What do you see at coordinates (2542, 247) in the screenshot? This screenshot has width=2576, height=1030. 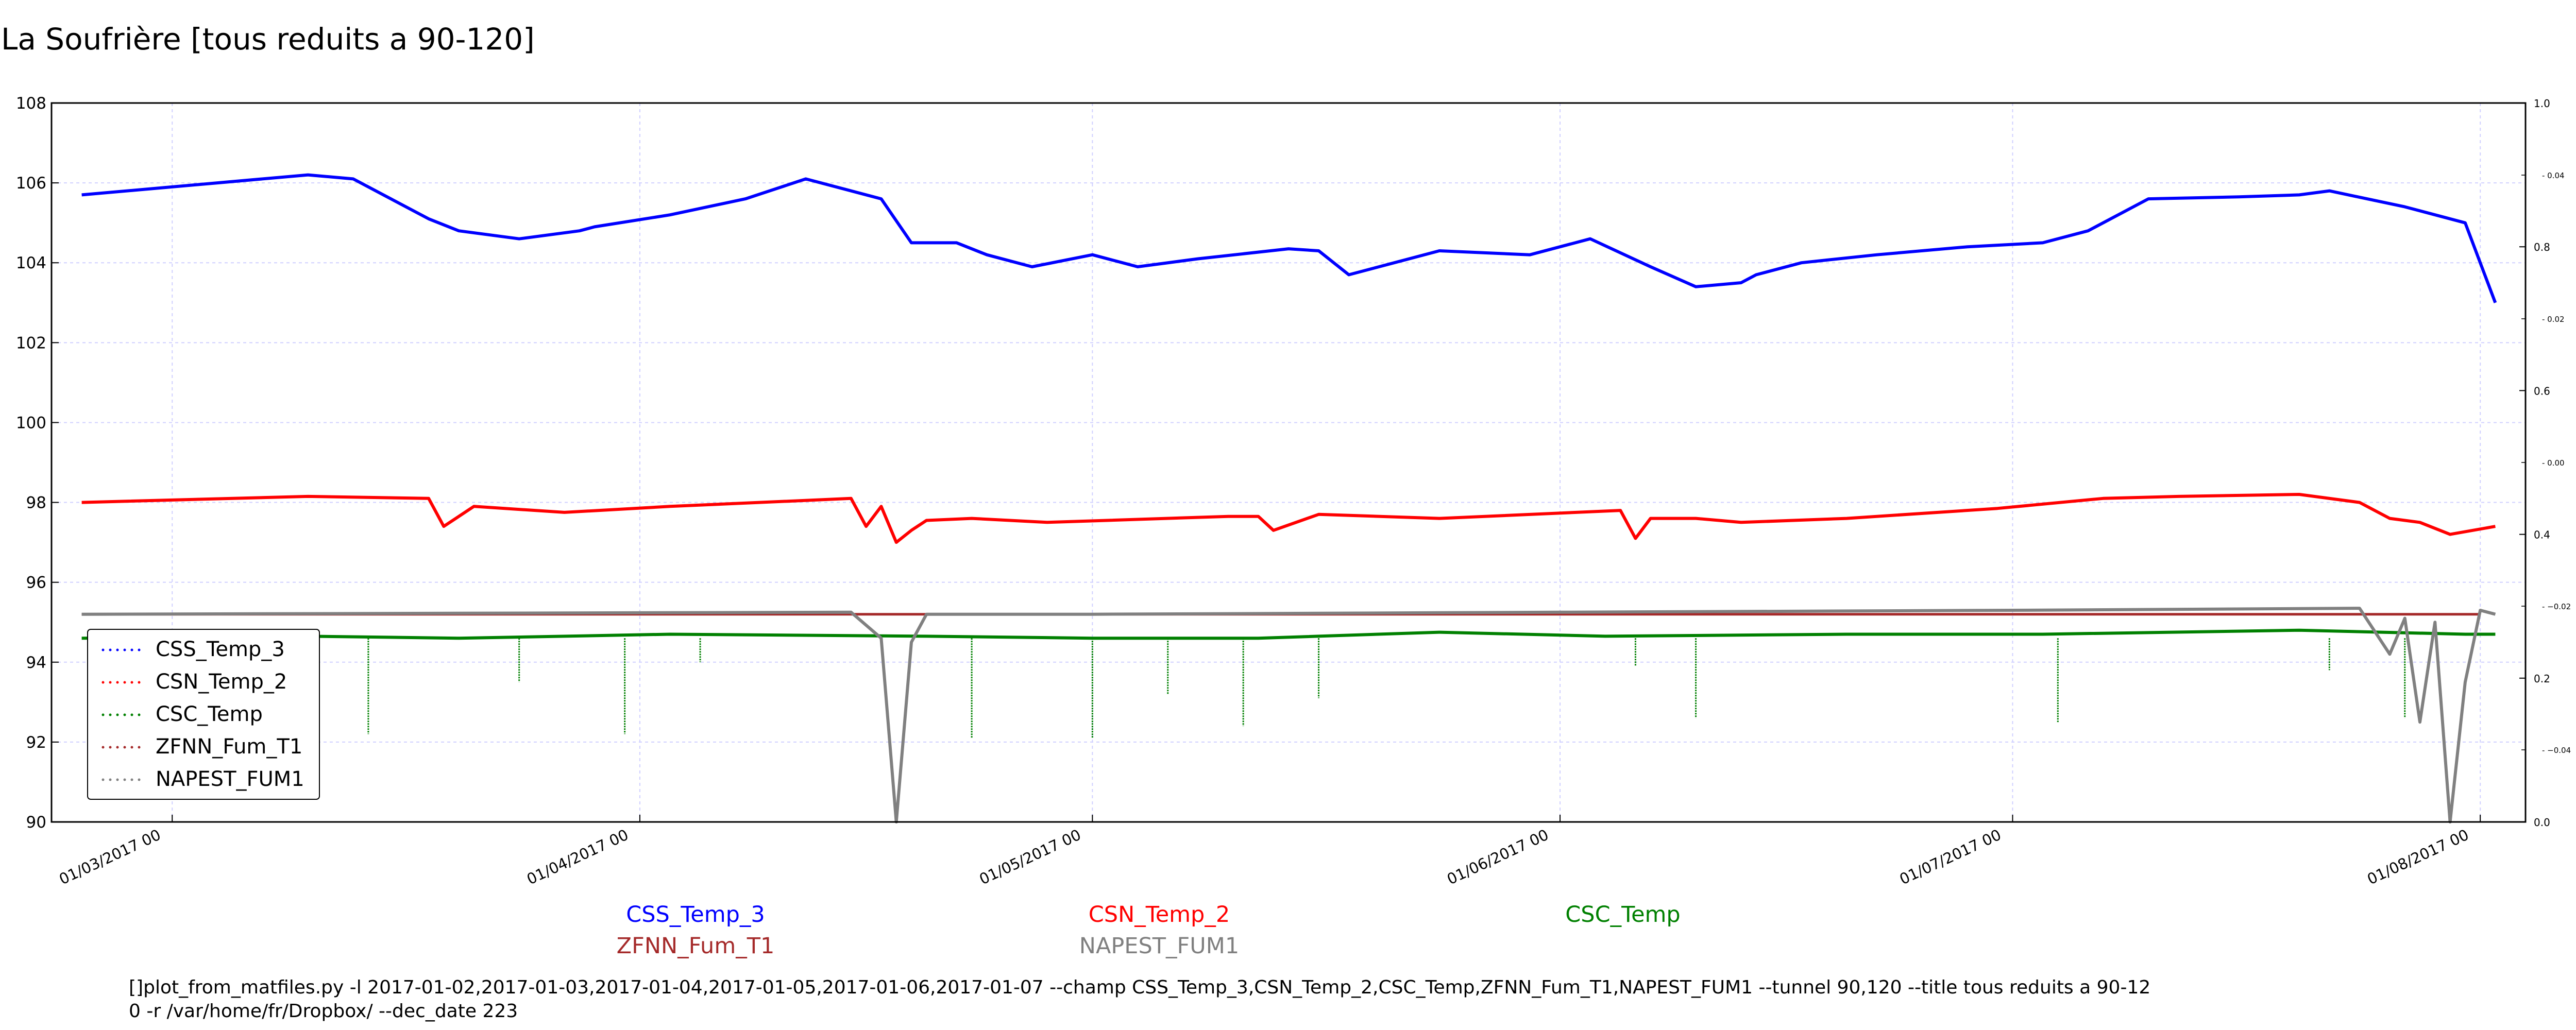 I see `right-tick-label: 0.8` at bounding box center [2542, 247].